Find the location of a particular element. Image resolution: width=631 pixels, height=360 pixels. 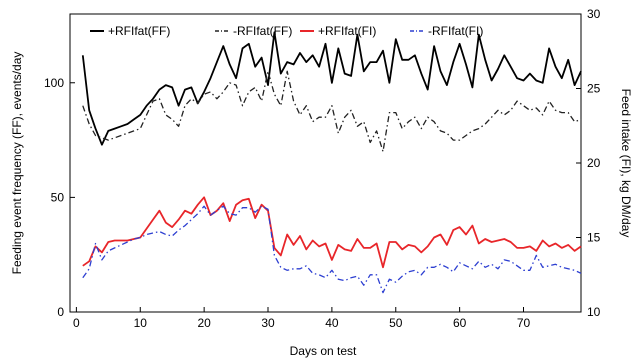

legend-label: -RFIfat(FF) is located at coordinates (262, 31).